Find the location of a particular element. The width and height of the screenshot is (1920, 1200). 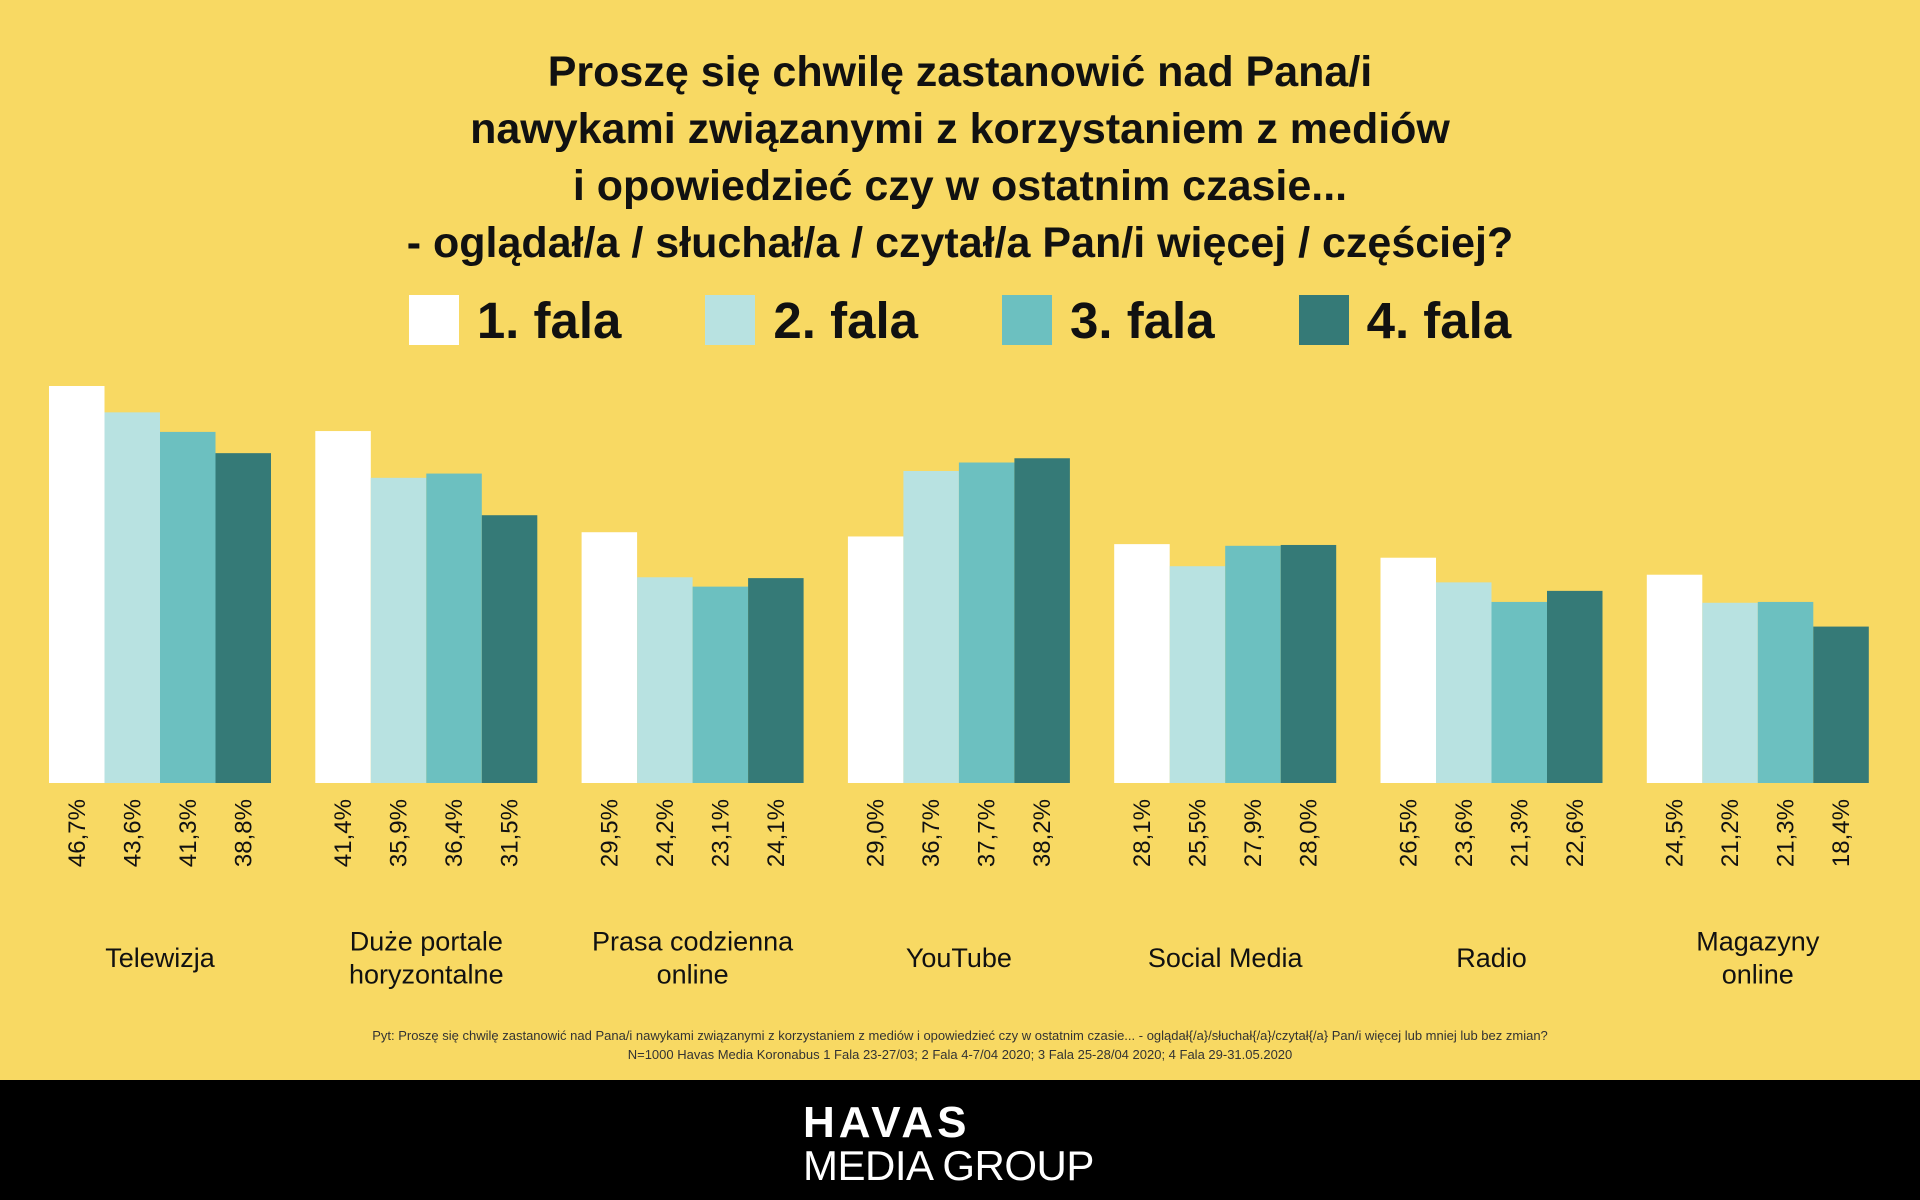

data-label: 31,5% is located at coordinates (510, 833).